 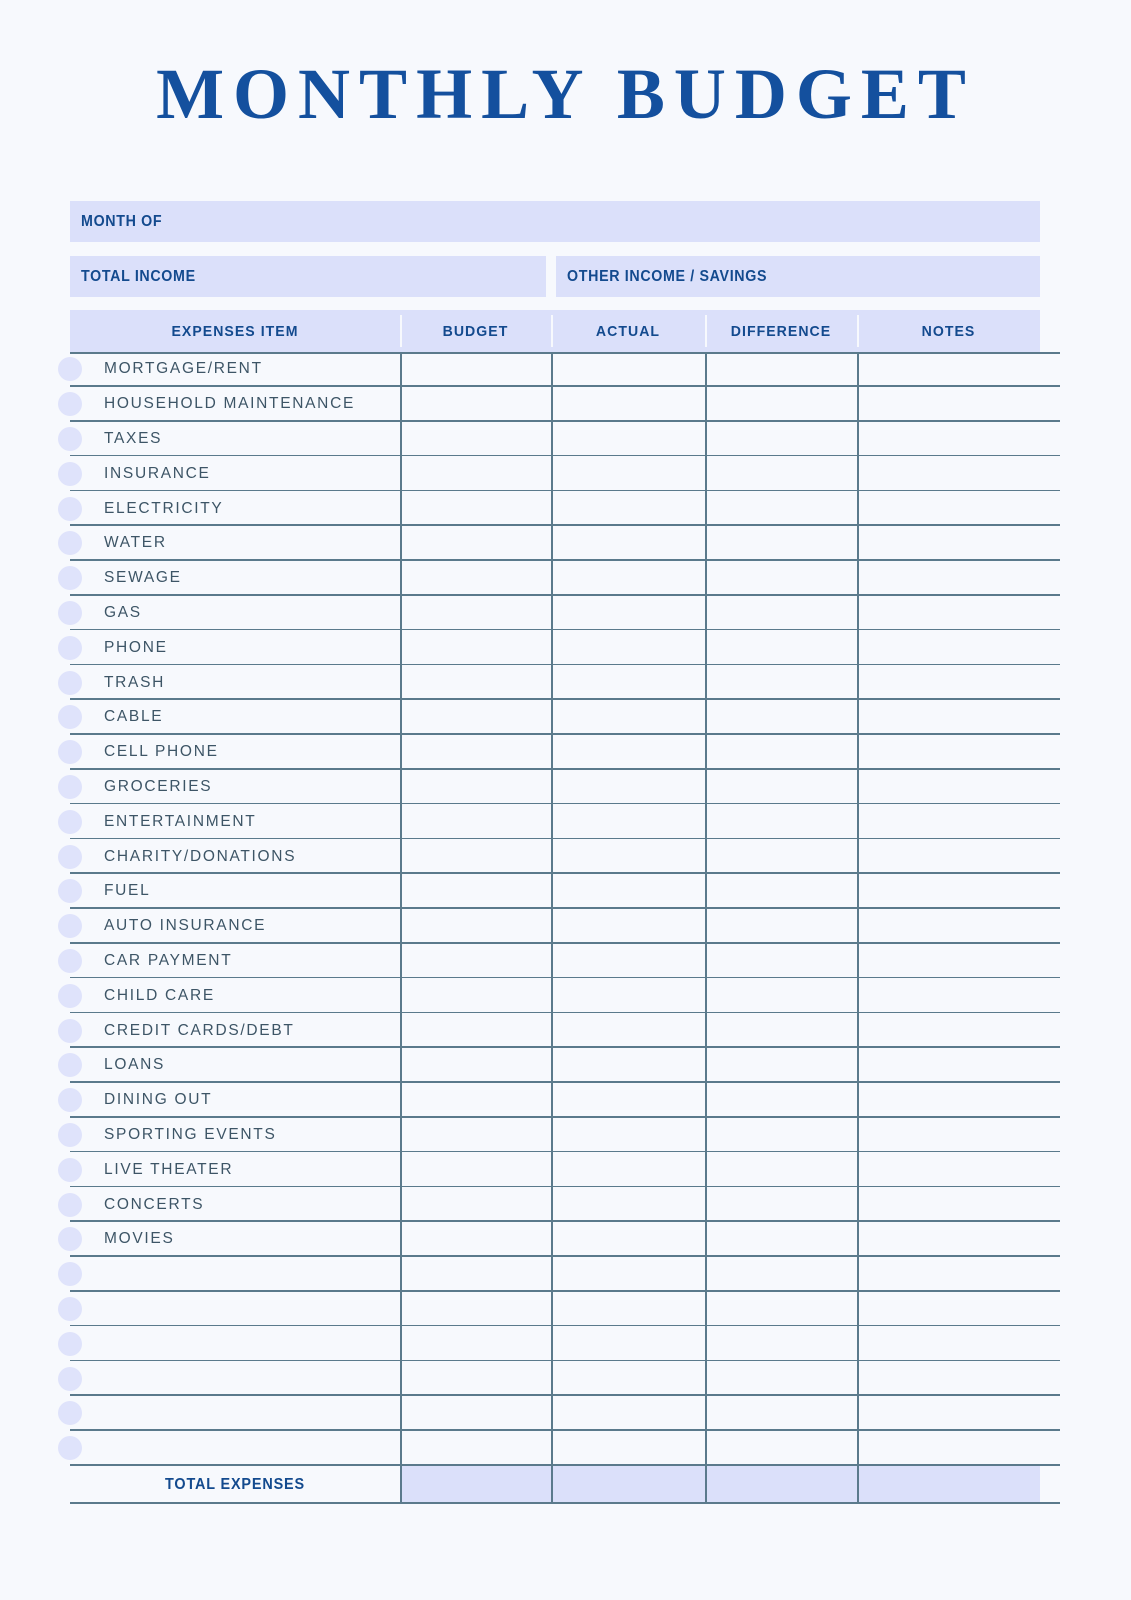 What do you see at coordinates (781, 1484) in the screenshot?
I see `total-difference-cell` at bounding box center [781, 1484].